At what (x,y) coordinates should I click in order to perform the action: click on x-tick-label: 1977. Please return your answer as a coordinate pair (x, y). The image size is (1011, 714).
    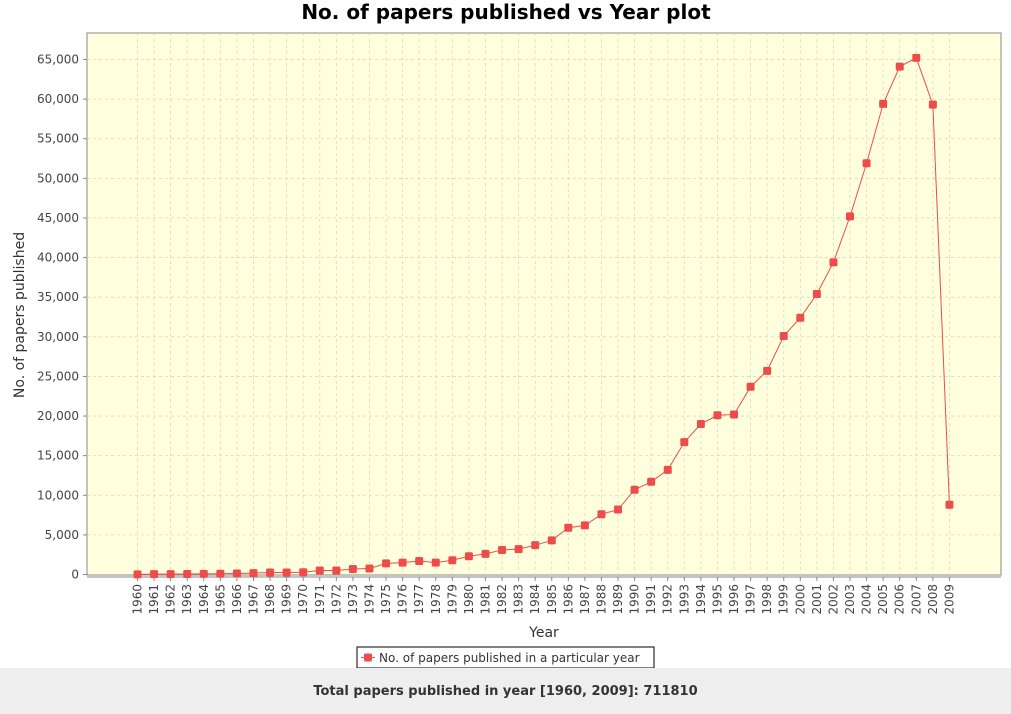
    Looking at the image, I should click on (419, 599).